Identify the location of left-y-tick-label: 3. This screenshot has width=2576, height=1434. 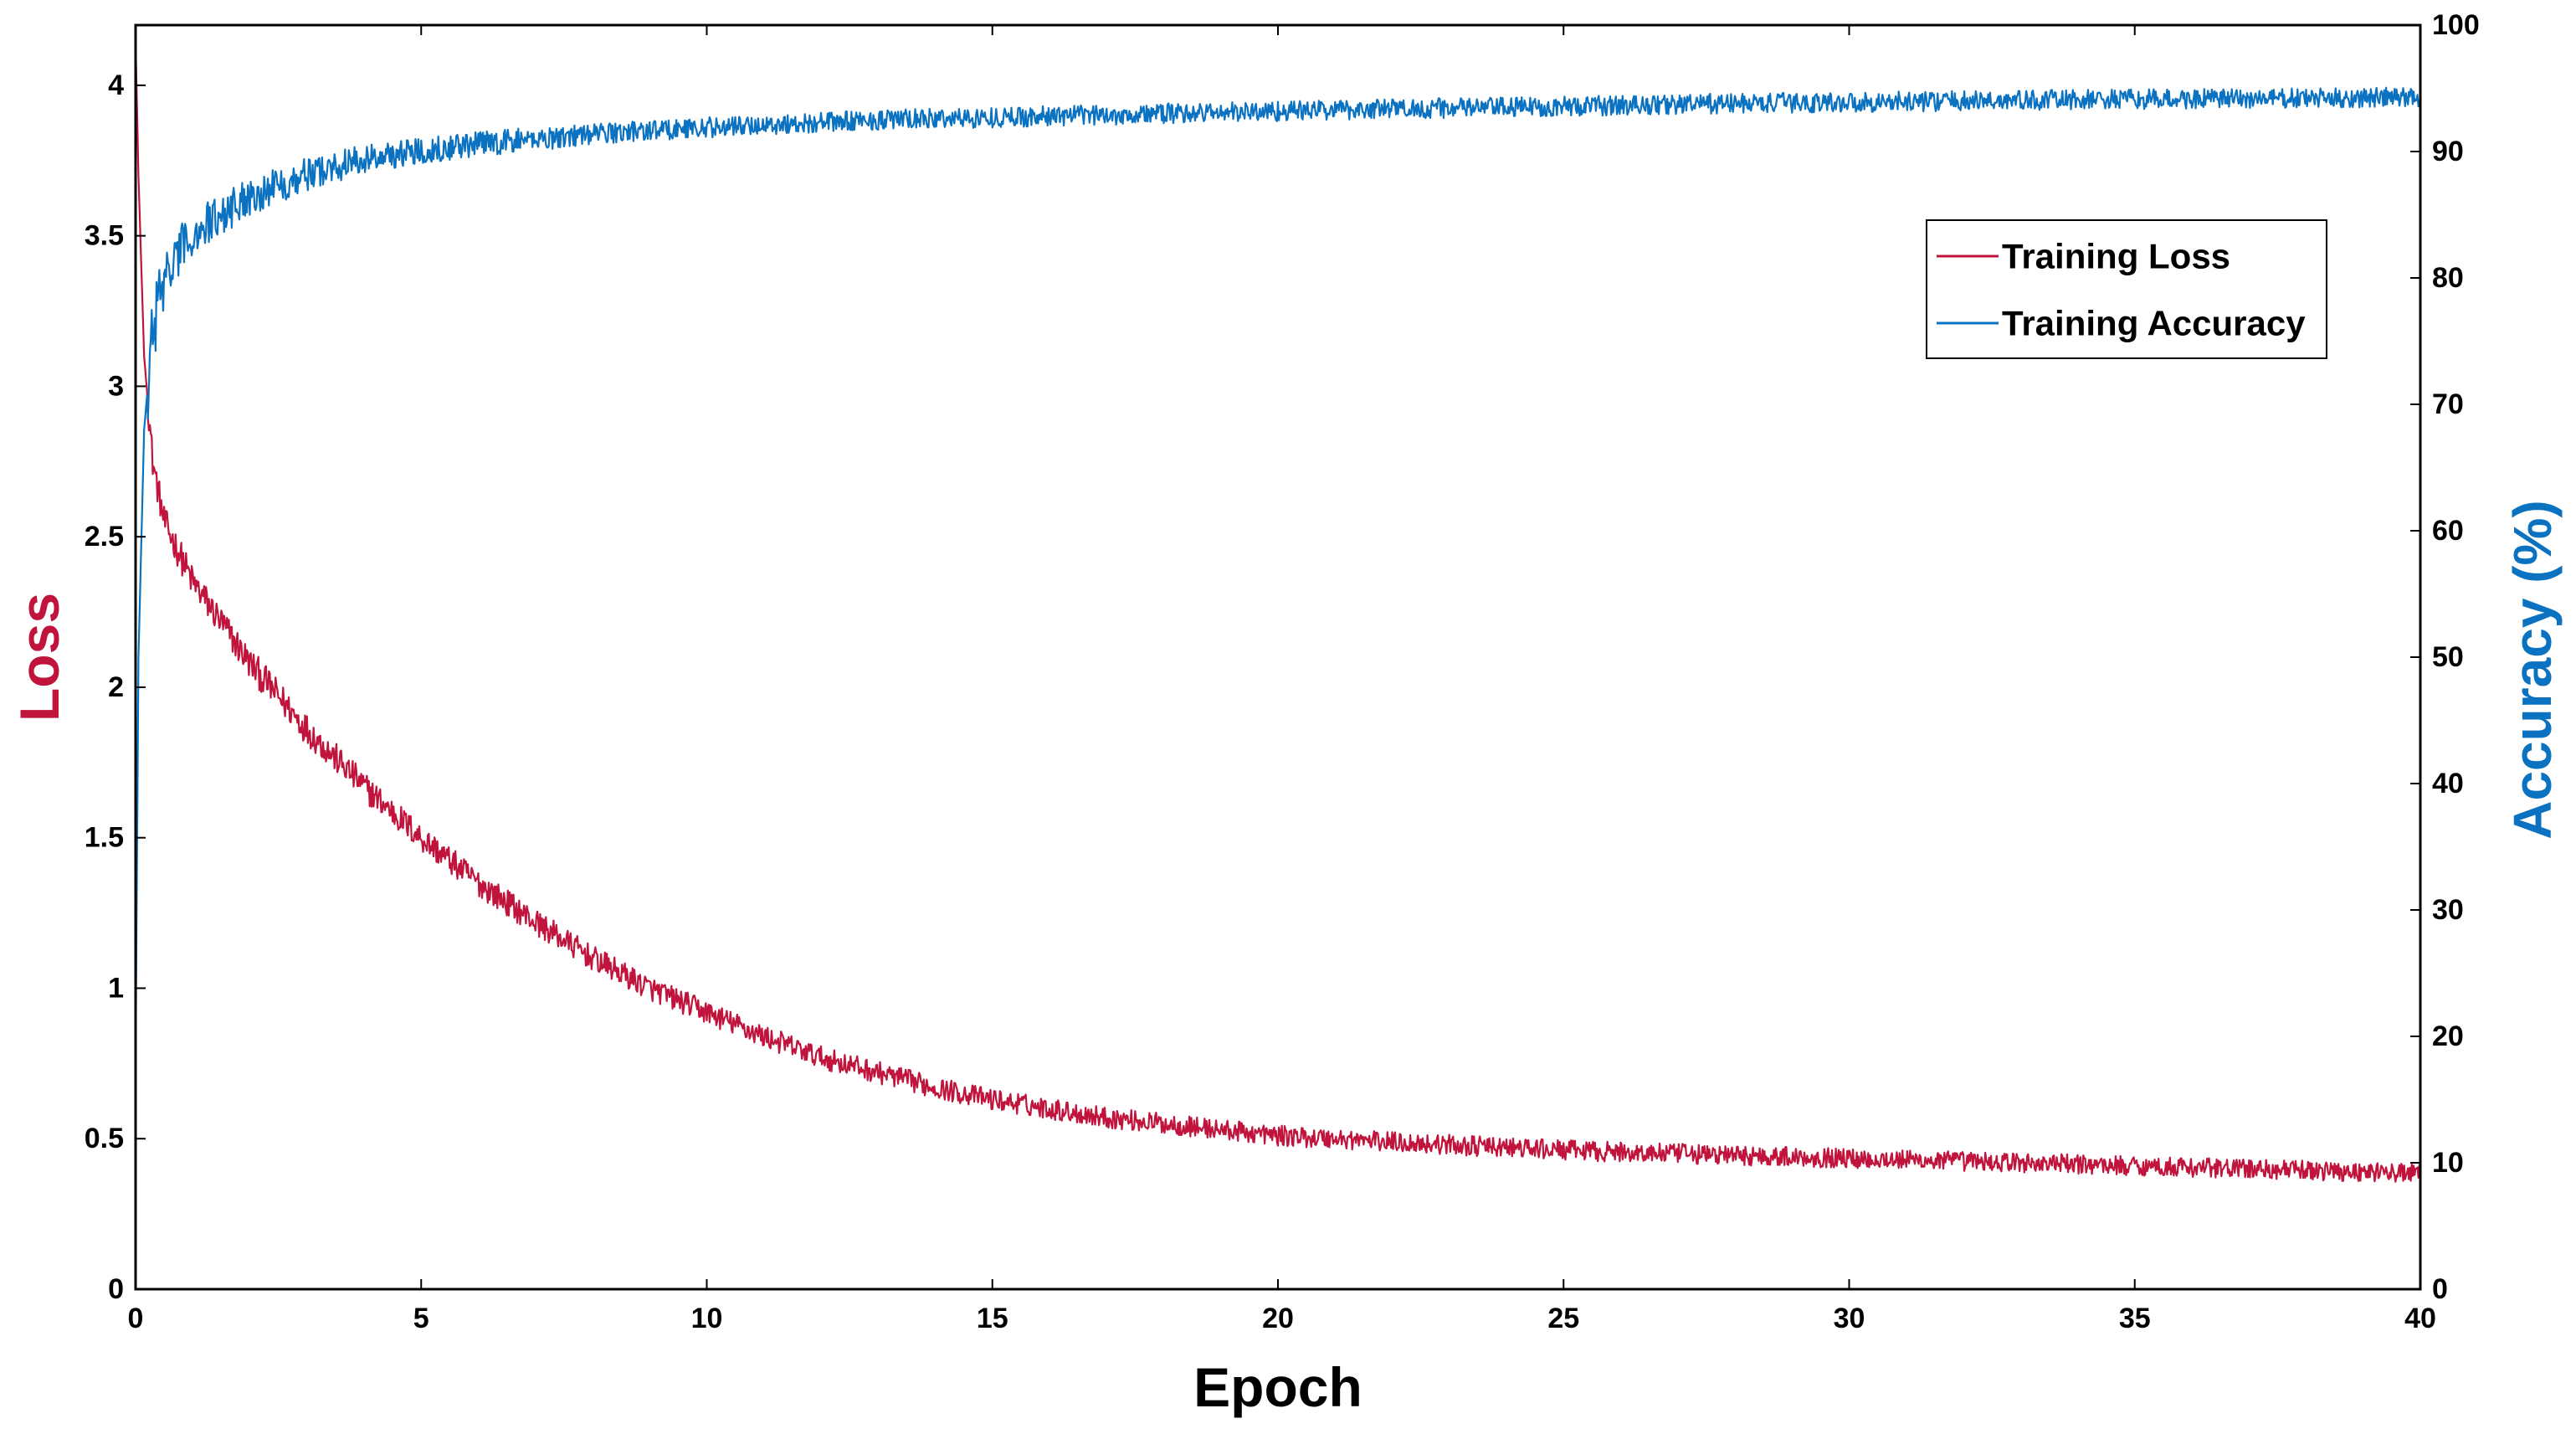
(116, 386).